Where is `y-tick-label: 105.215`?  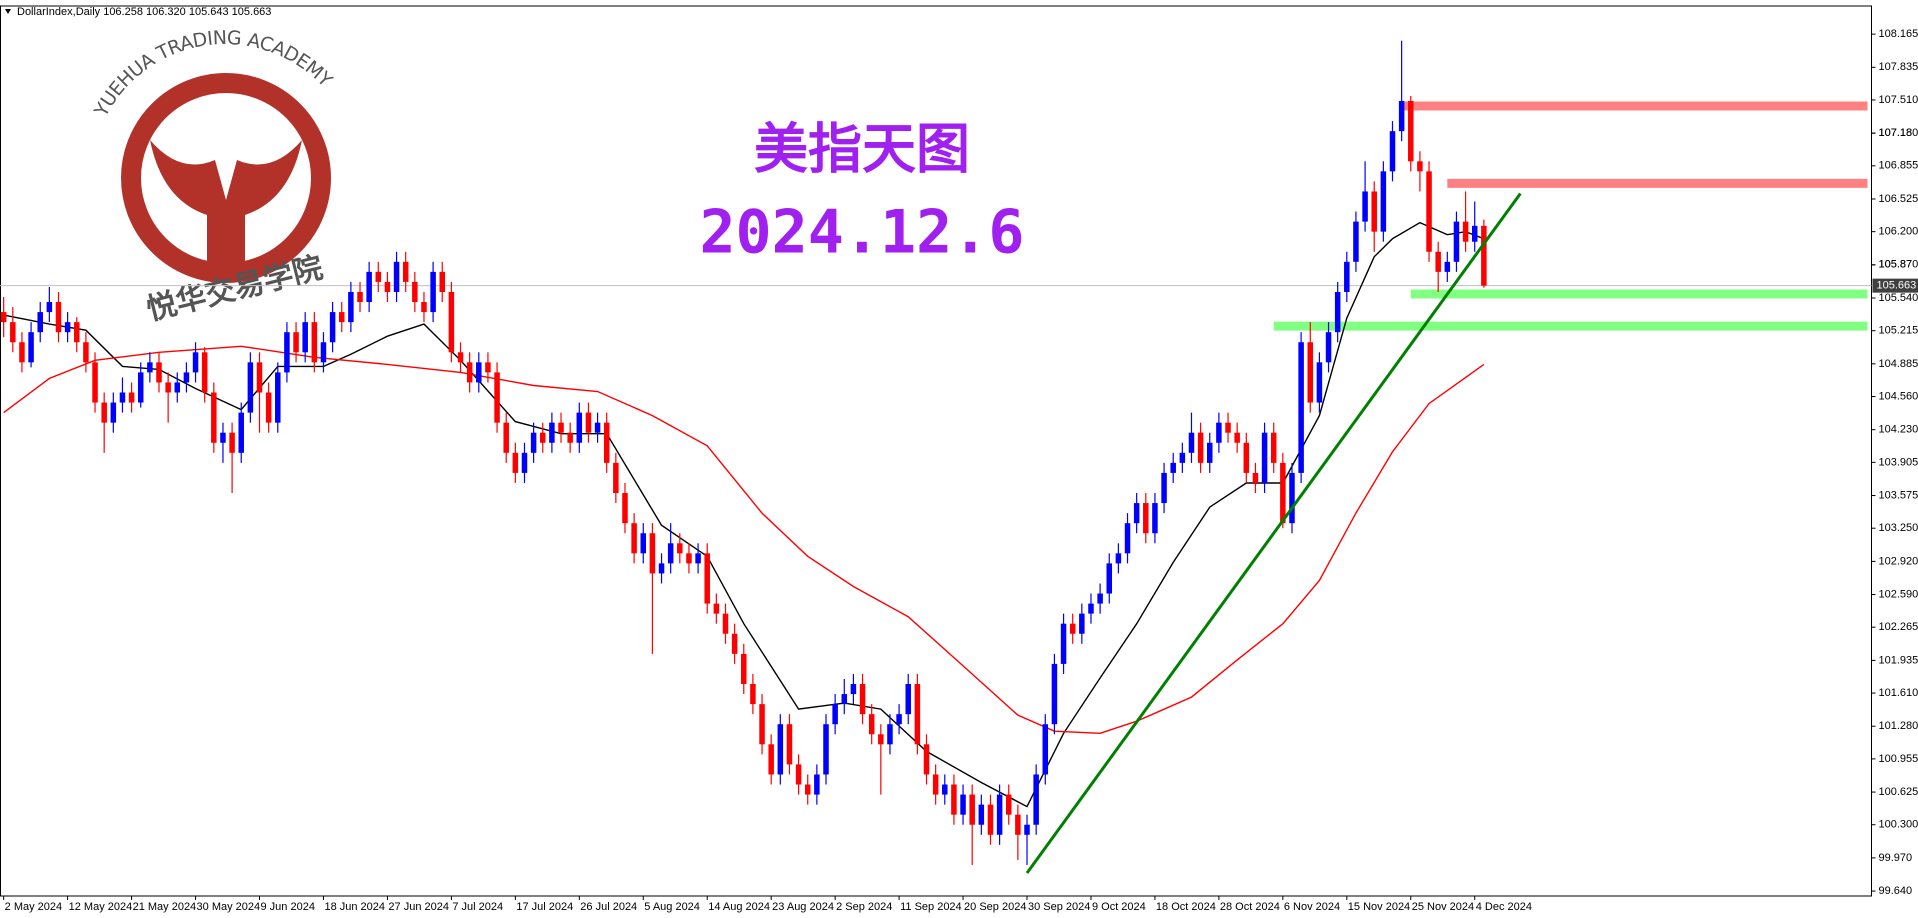
y-tick-label: 105.215 is located at coordinates (1898, 331).